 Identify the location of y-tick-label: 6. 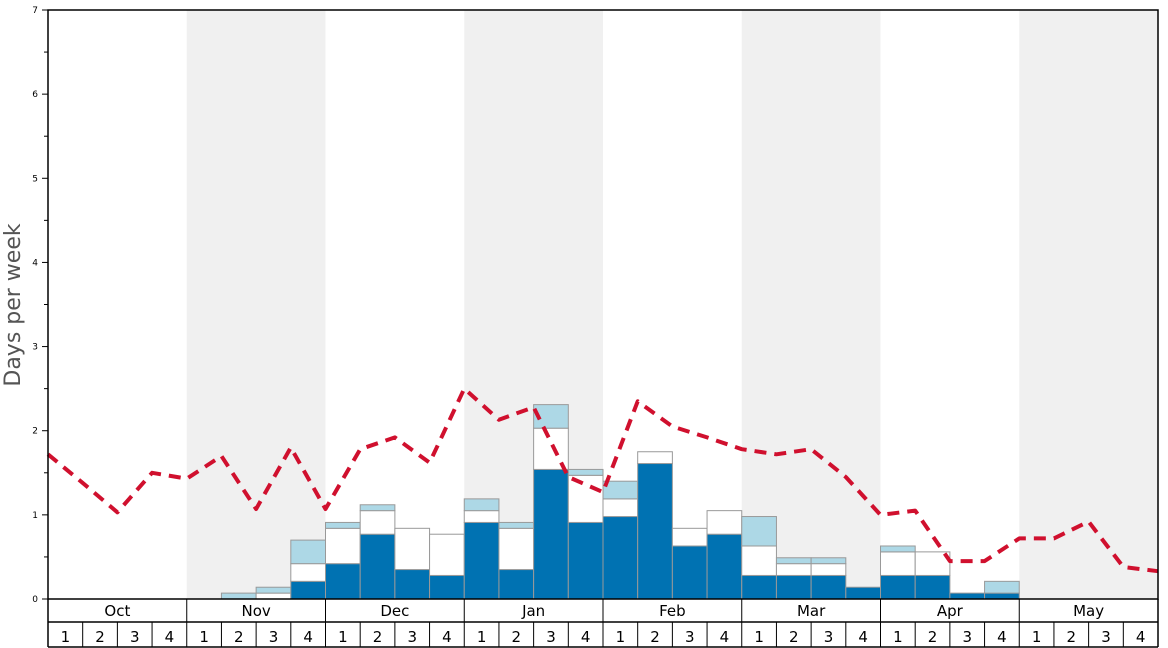
(35, 95).